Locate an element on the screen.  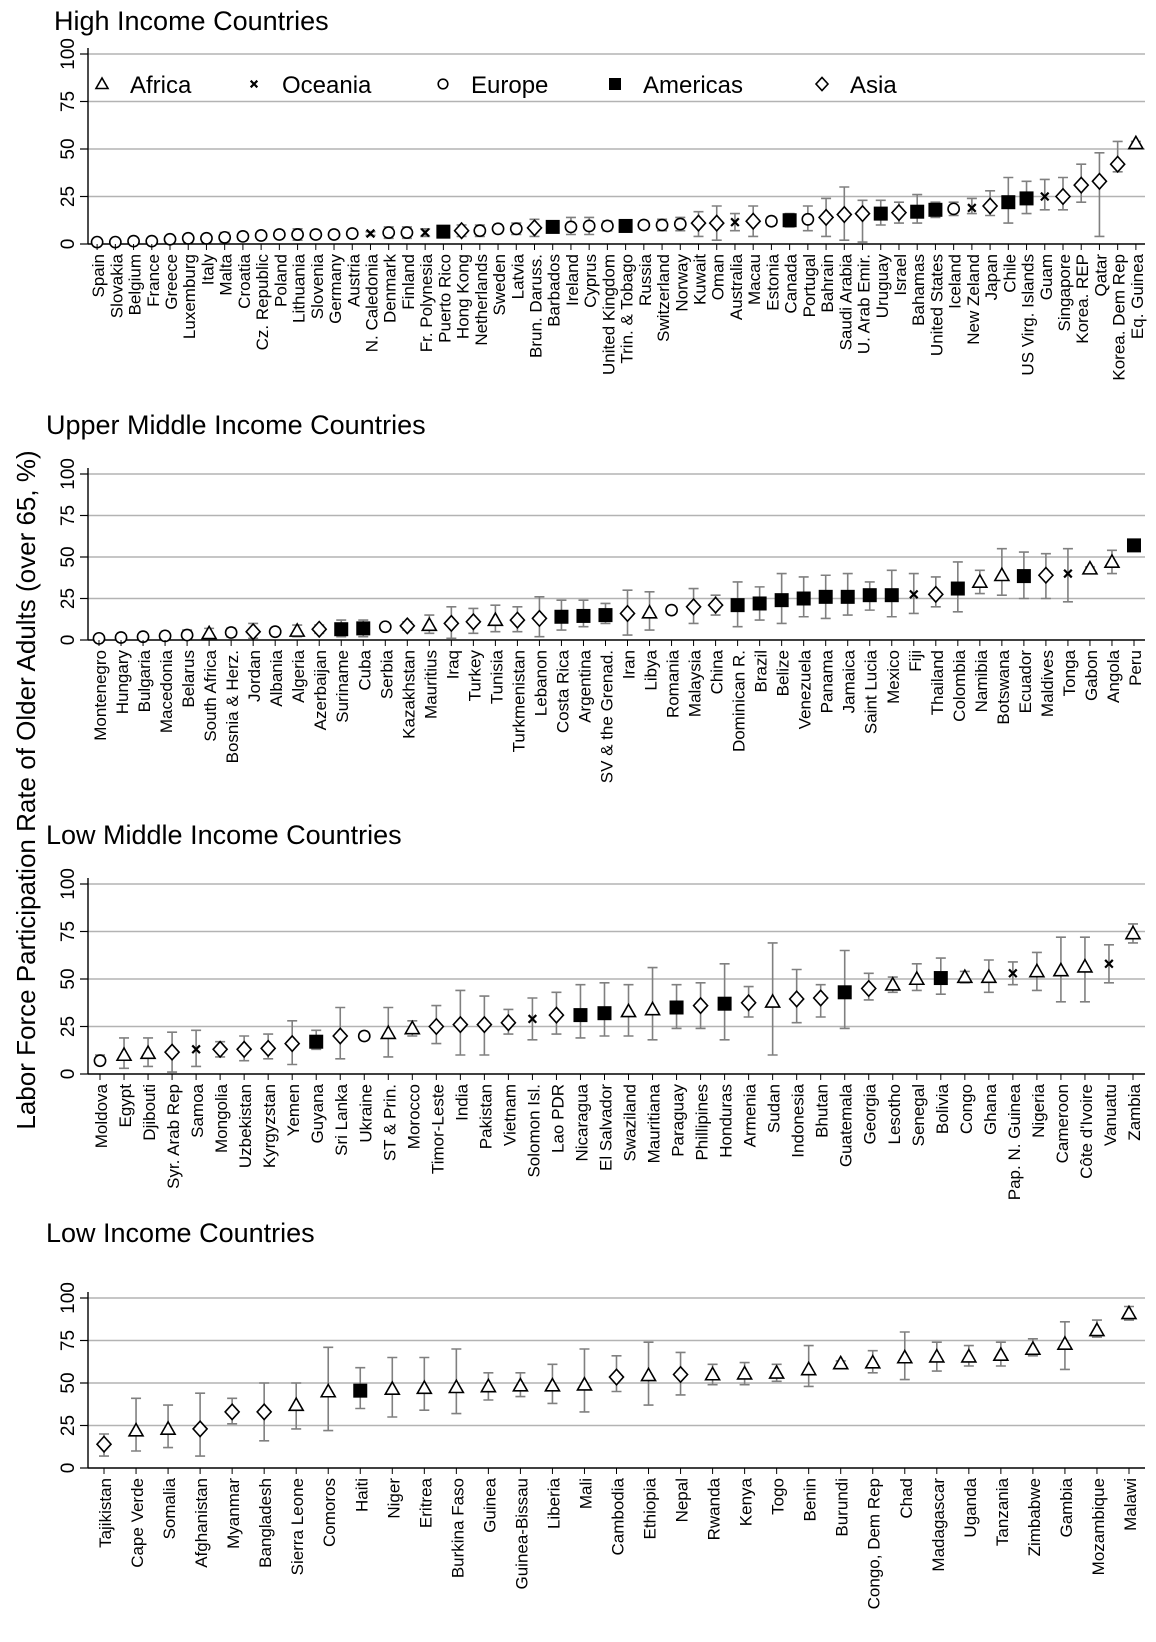
x-tick-label: Tunisia is located at coordinates (496, 676).